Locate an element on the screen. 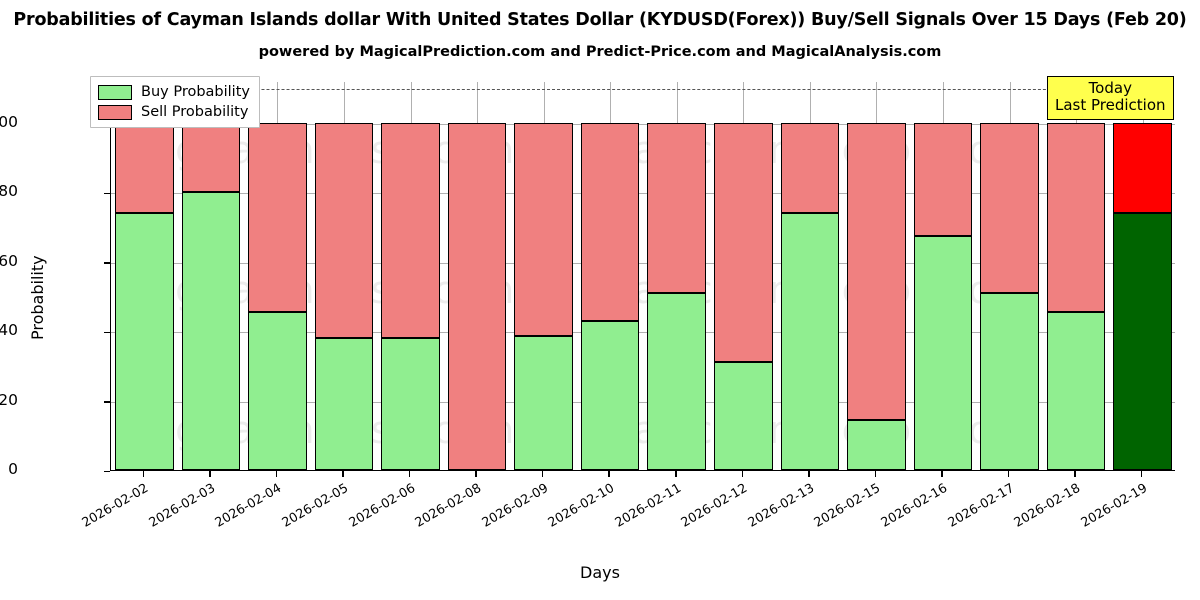 This screenshot has width=1200, height=600. legend-item-sell: Sell Probability is located at coordinates (174, 112).